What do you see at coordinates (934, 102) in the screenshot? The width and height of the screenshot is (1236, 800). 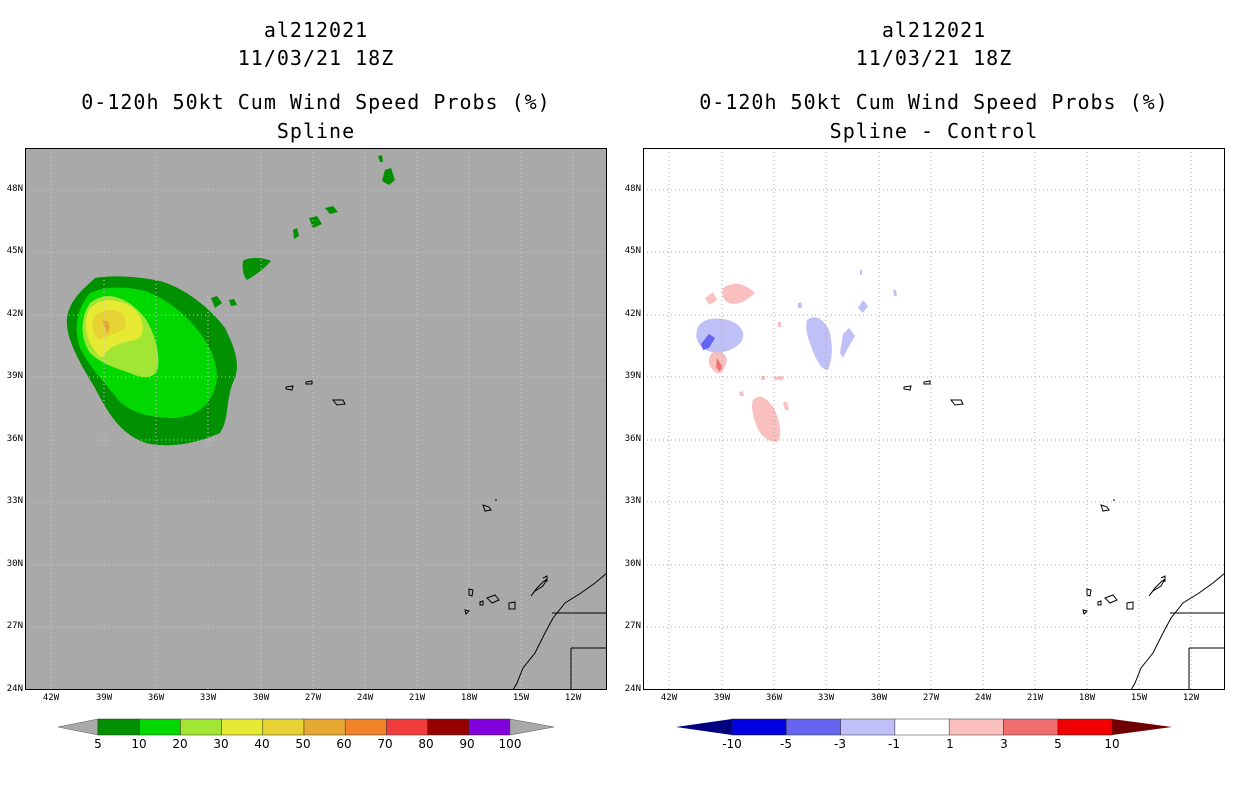 I see `right-product-title: 0-120h 50kt Cum Wind Speed Probs (%)` at bounding box center [934, 102].